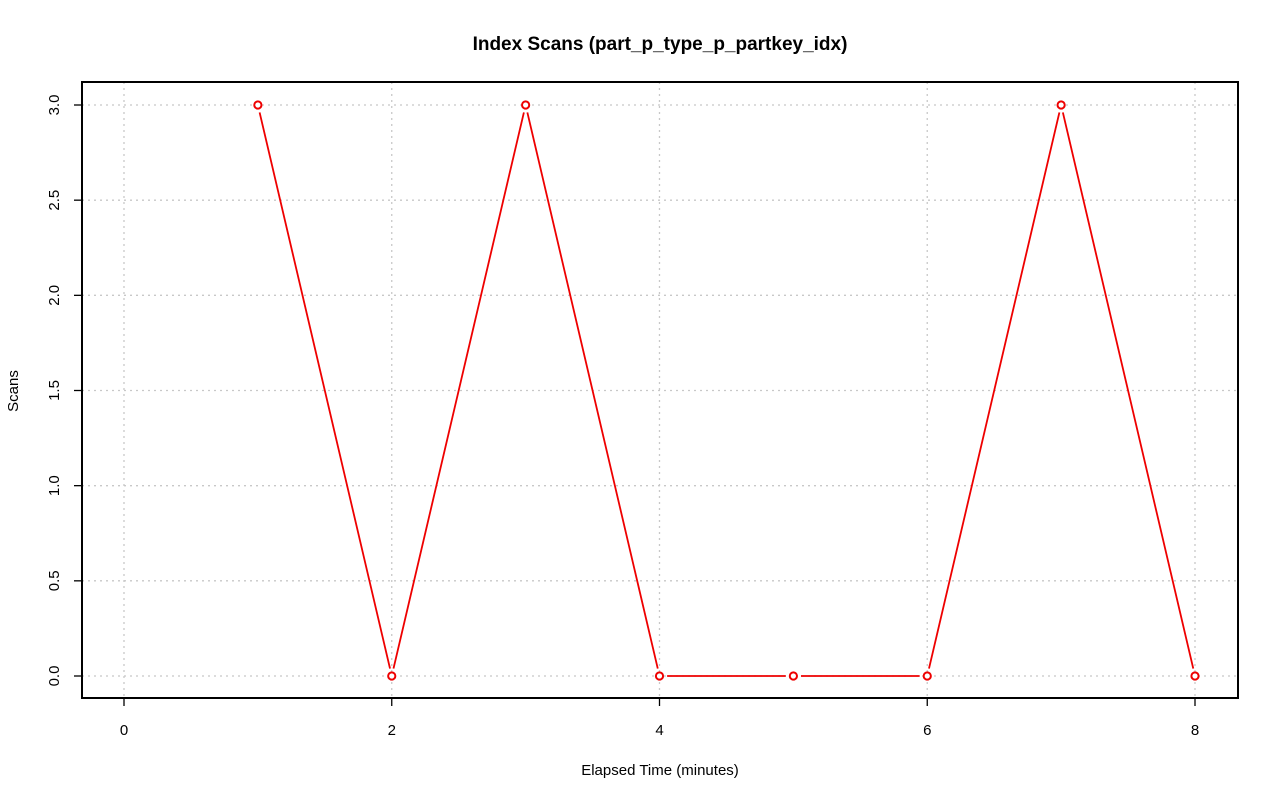  I want to click on y-tick-label-2: 1.0, so click(54, 485).